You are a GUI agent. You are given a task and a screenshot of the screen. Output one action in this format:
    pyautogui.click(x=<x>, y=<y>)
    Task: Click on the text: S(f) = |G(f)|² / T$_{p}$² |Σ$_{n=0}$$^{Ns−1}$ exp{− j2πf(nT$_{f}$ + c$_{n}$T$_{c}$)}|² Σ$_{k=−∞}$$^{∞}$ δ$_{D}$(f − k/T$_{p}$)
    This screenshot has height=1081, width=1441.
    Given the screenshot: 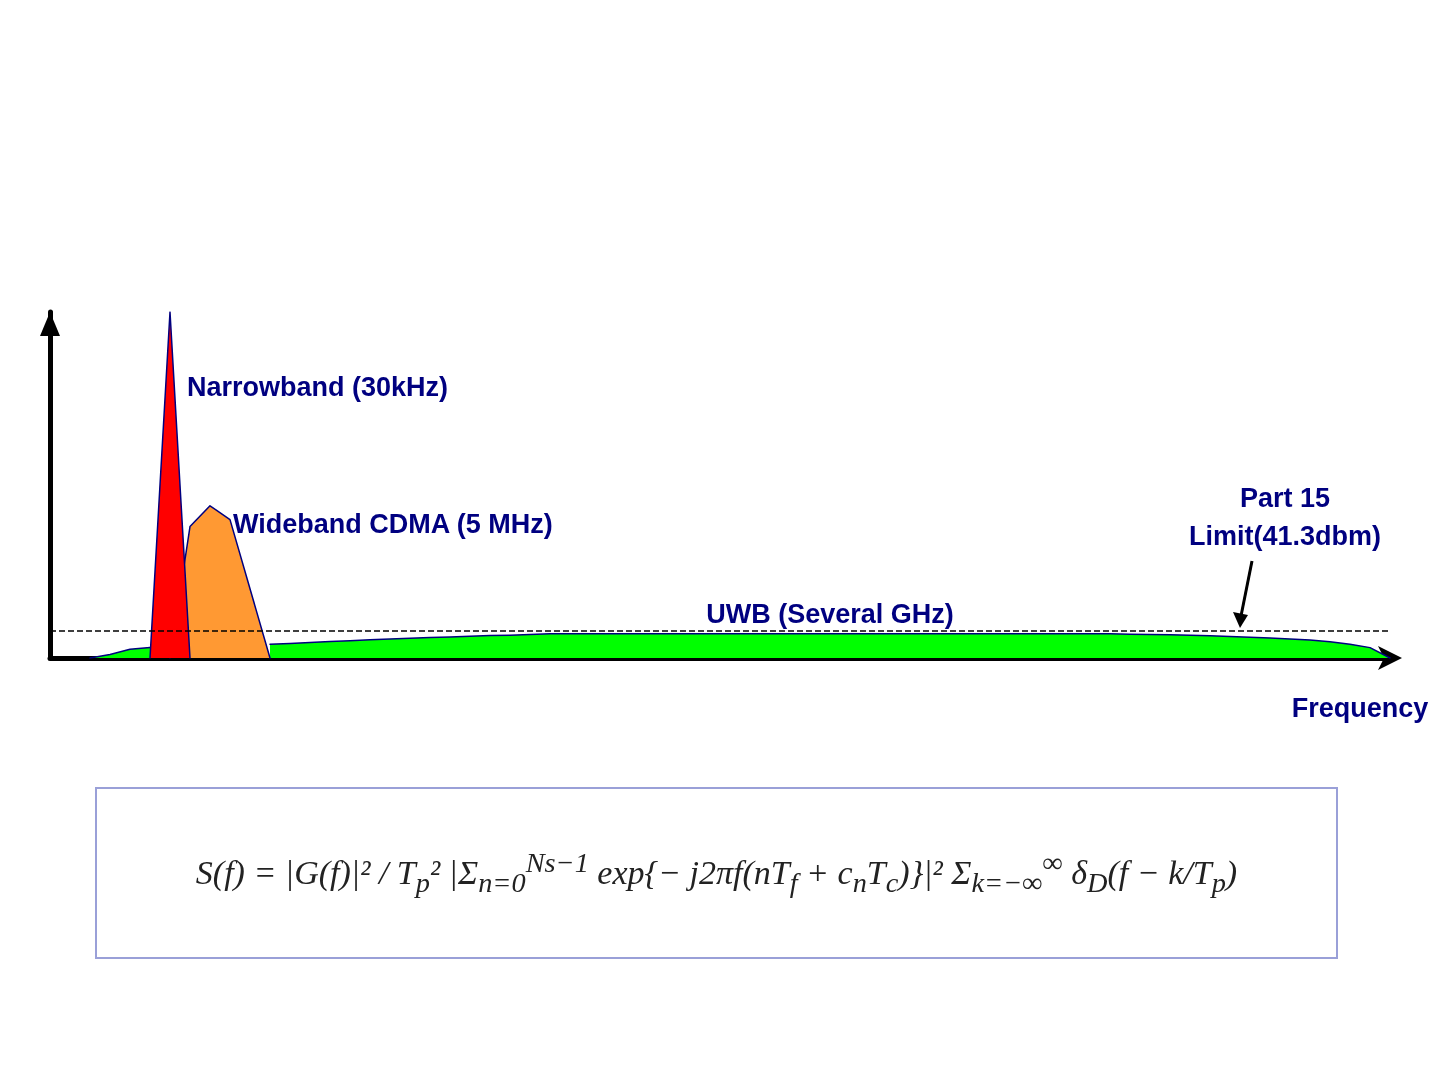 What is the action you would take?
    pyautogui.click(x=716, y=872)
    